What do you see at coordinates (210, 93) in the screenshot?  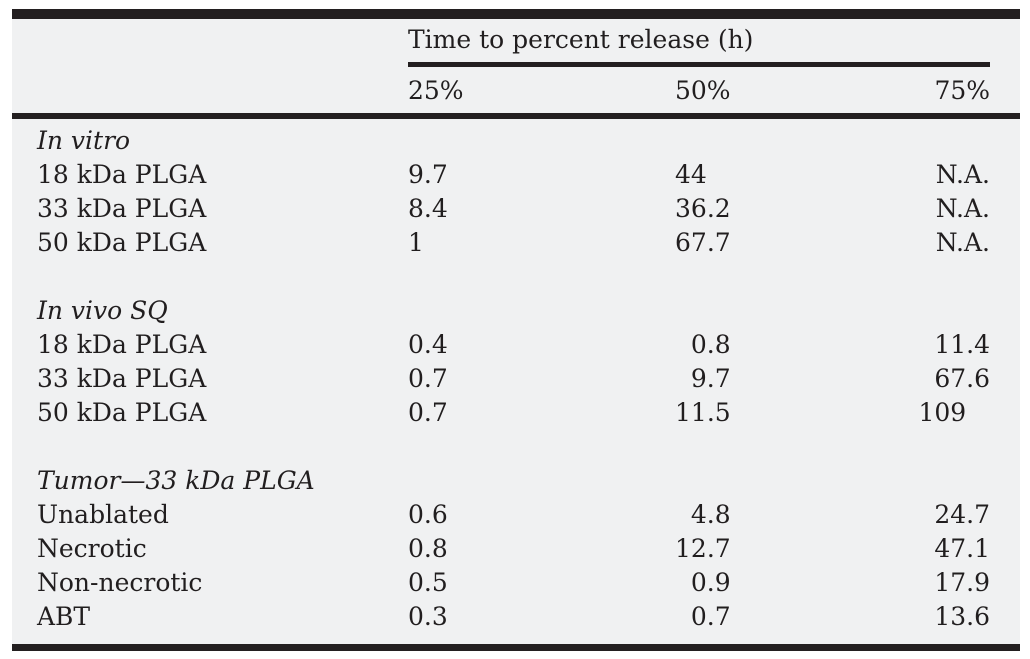 I see `row-label-column-header` at bounding box center [210, 93].